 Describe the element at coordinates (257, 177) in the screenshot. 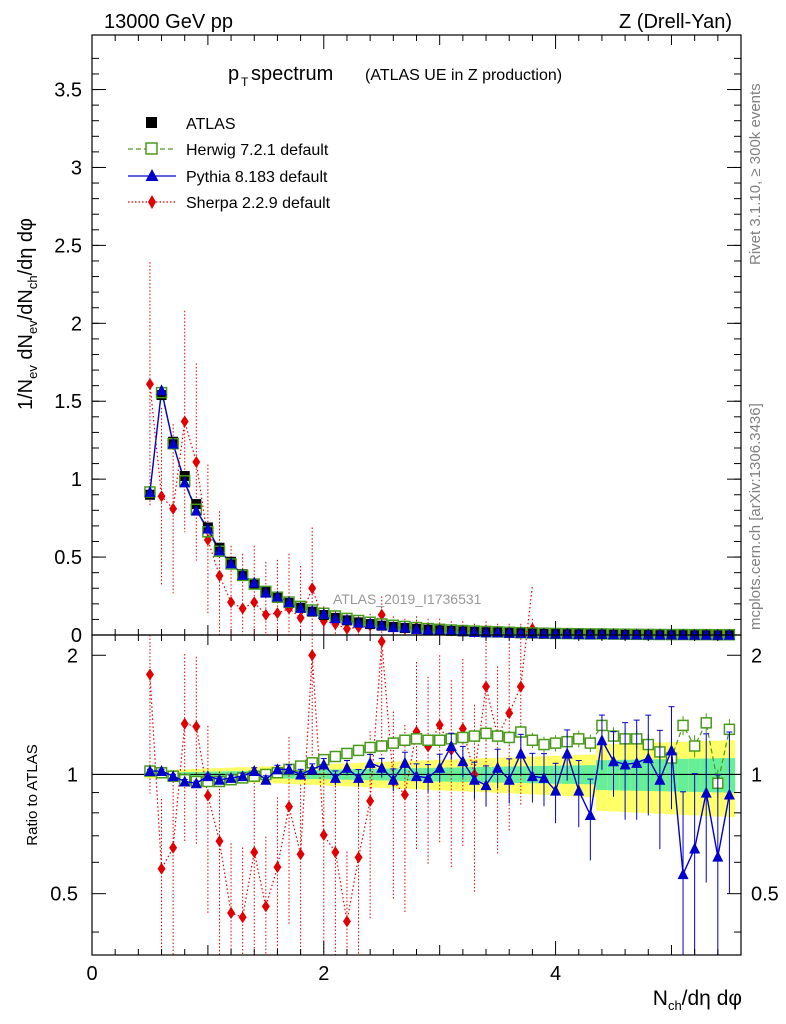

I see `legend-label-pythia: Pythia 8.183 default` at that location.